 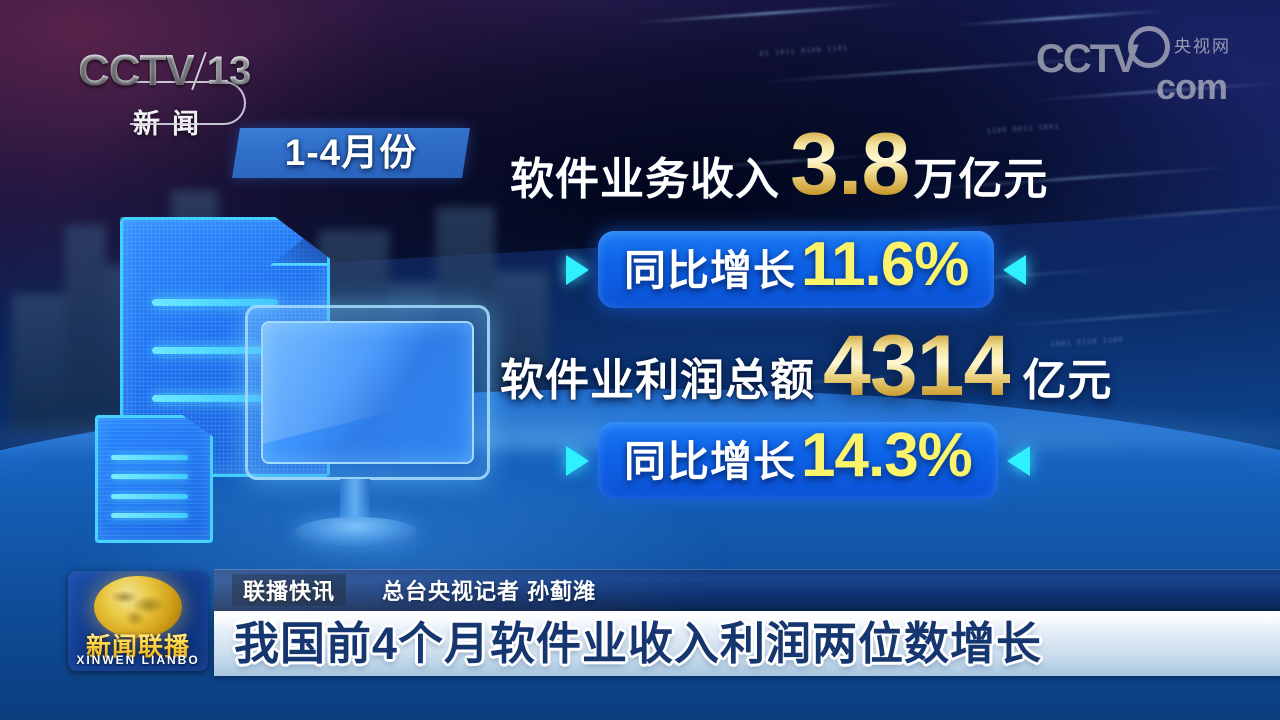 What do you see at coordinates (1067, 380) in the screenshot?
I see `stat-unit-profit: 亿元` at bounding box center [1067, 380].